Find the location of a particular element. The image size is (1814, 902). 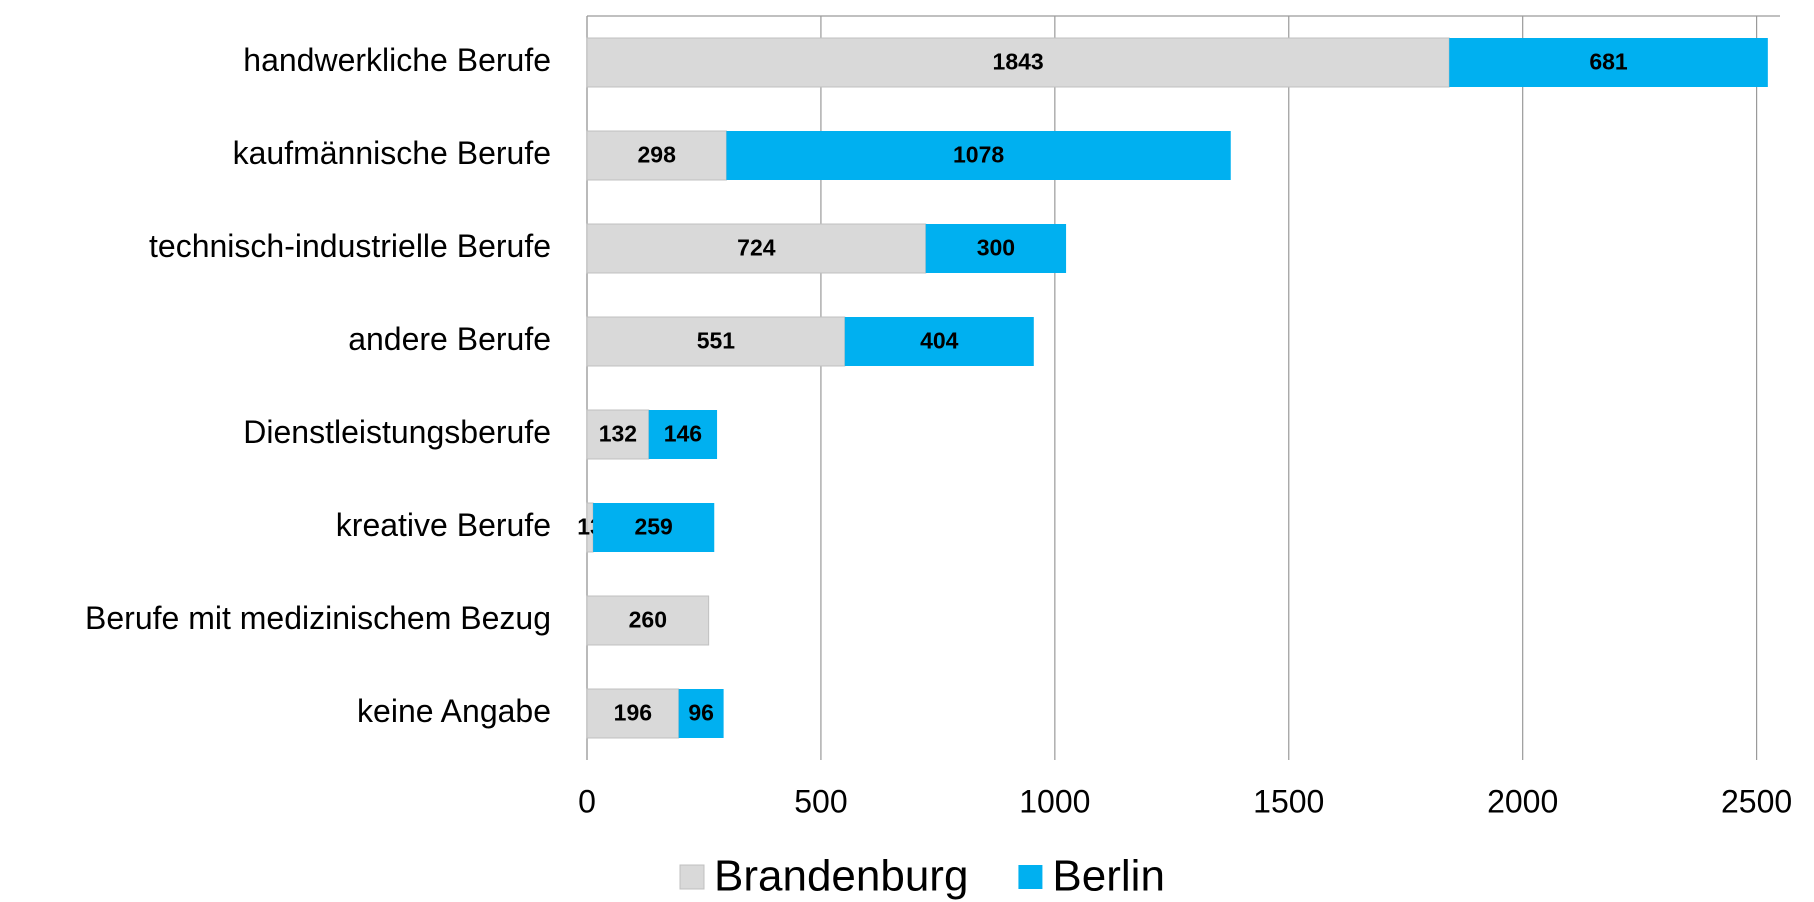

value-label: 96 is located at coordinates (701, 713).